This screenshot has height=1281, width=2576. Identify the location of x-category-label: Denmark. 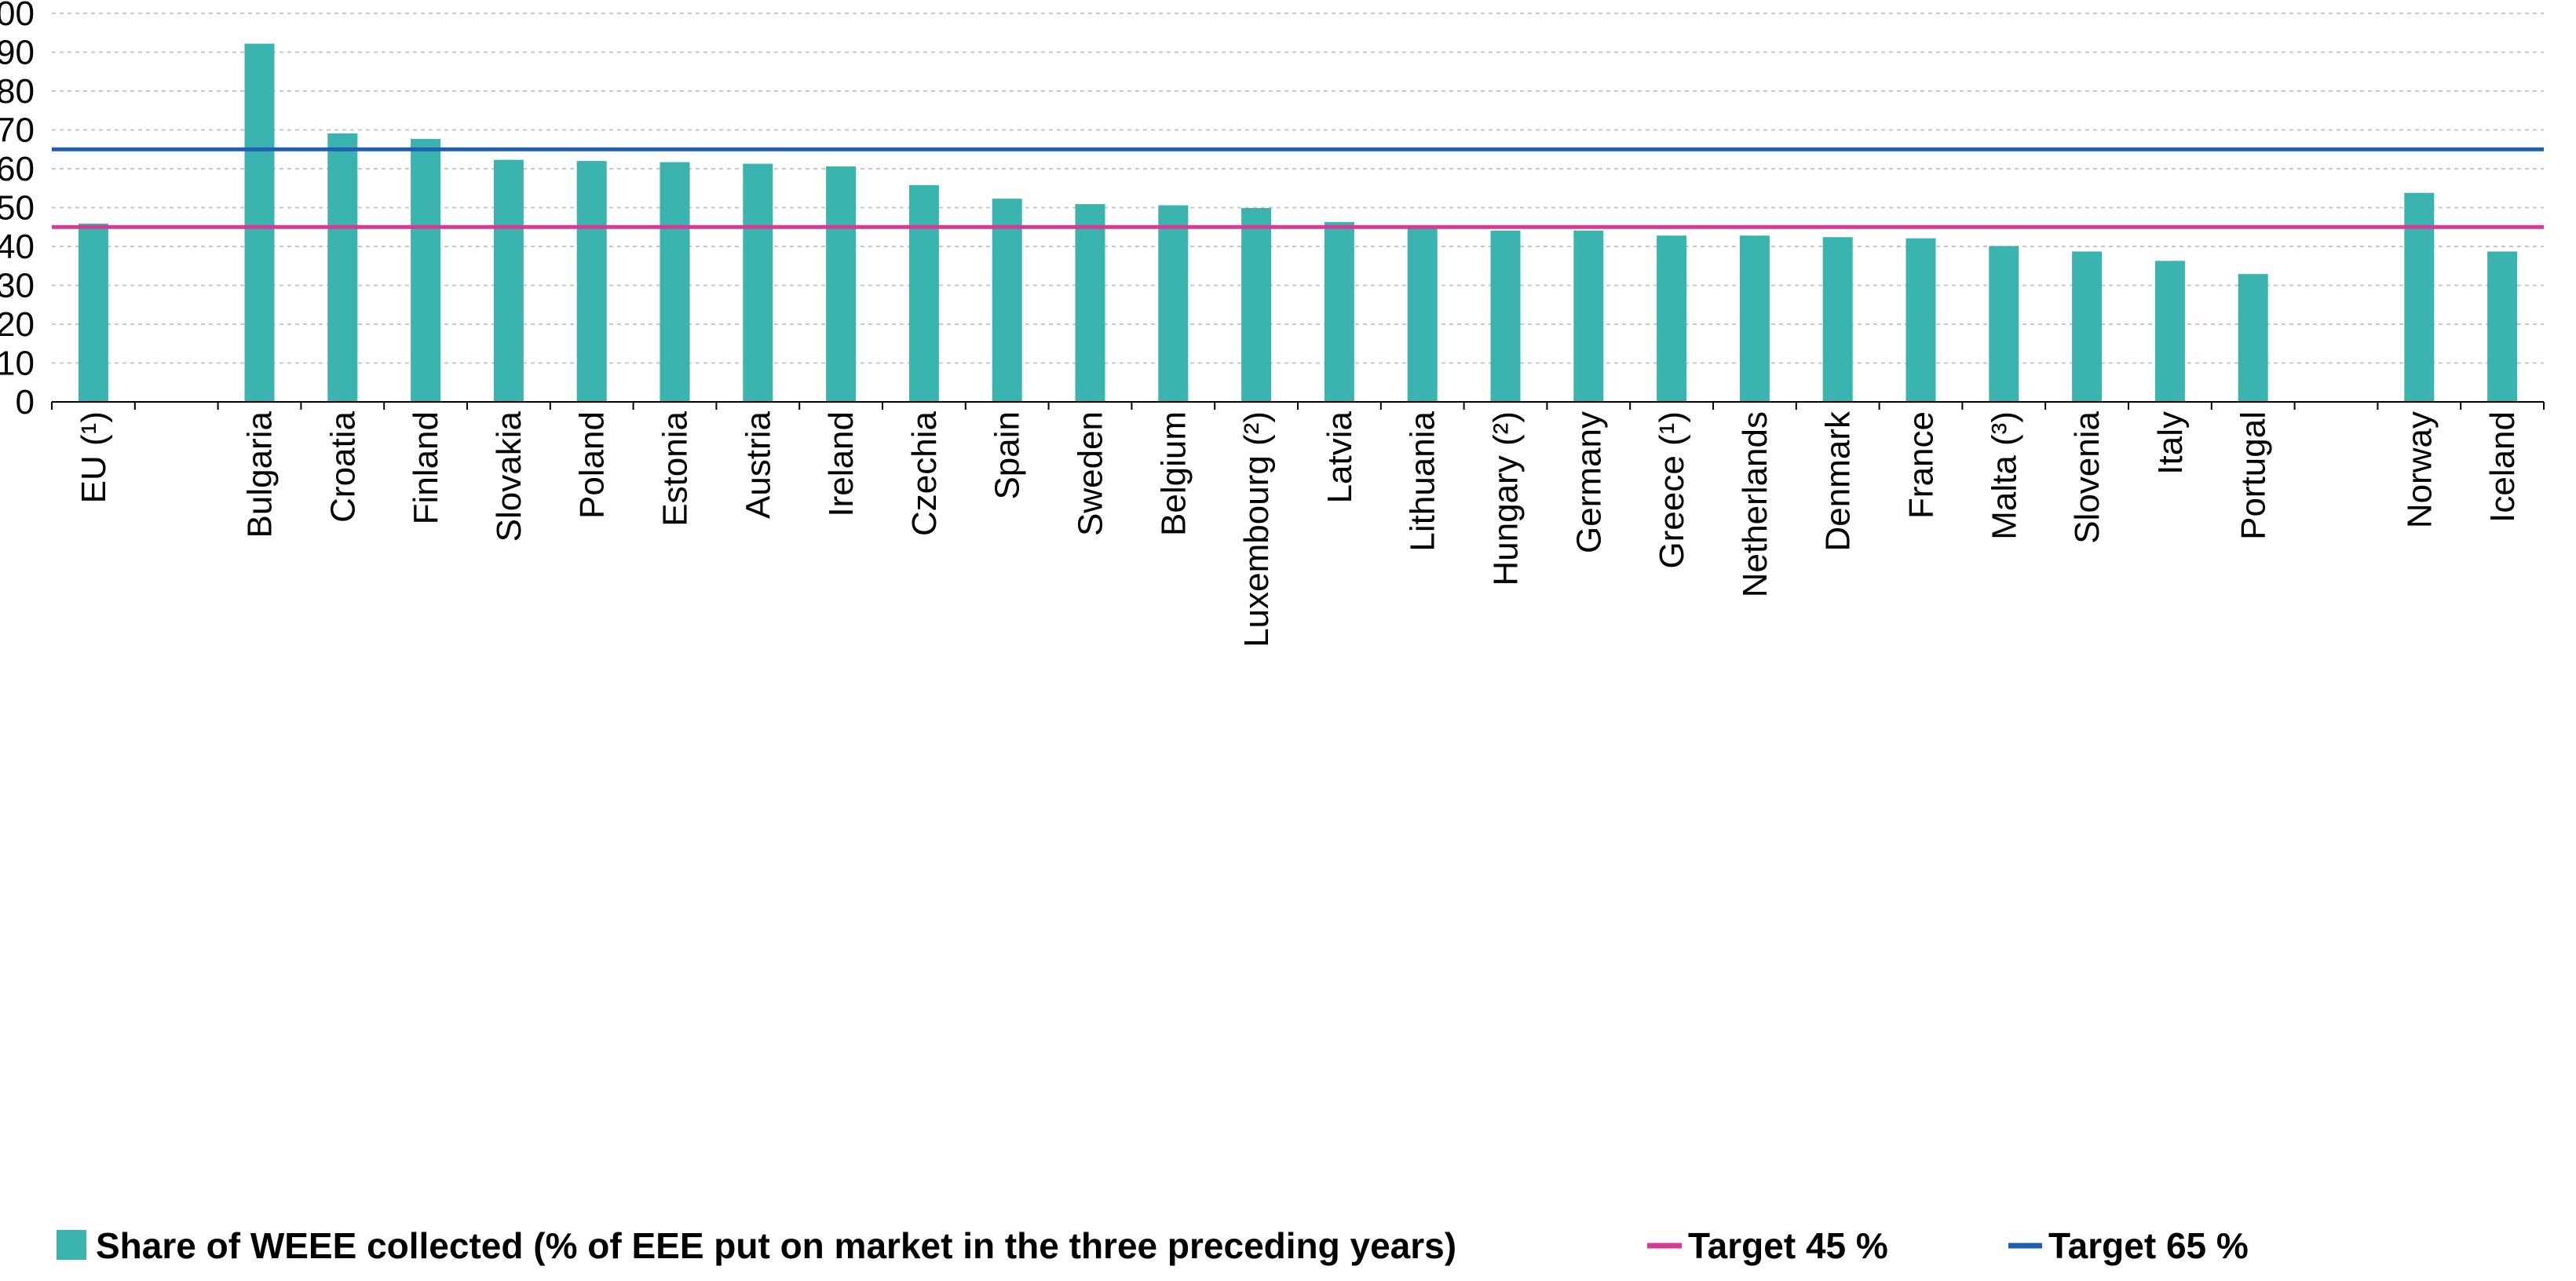
(1838, 481).